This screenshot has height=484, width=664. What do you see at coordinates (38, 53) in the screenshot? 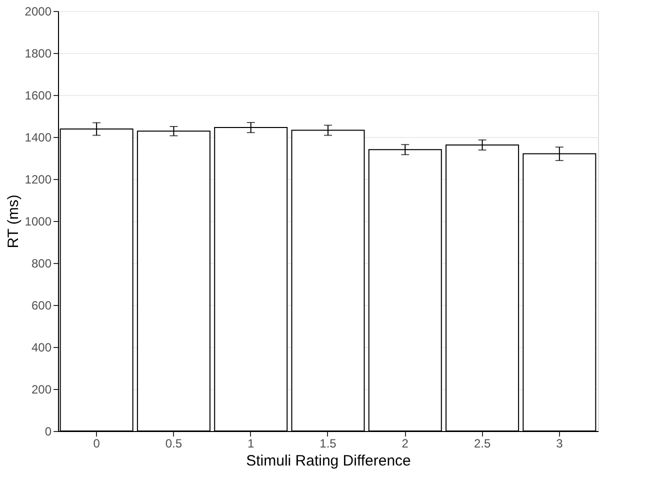
I see `y-tick-label: 1800` at bounding box center [38, 53].